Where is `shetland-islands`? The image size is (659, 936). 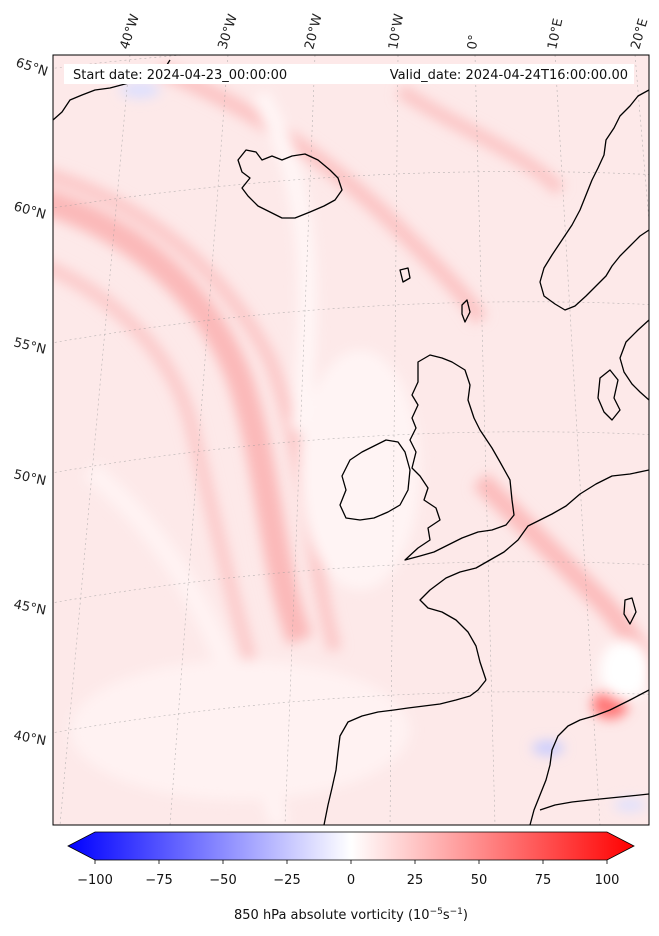
shetland-islands is located at coordinates (466, 311).